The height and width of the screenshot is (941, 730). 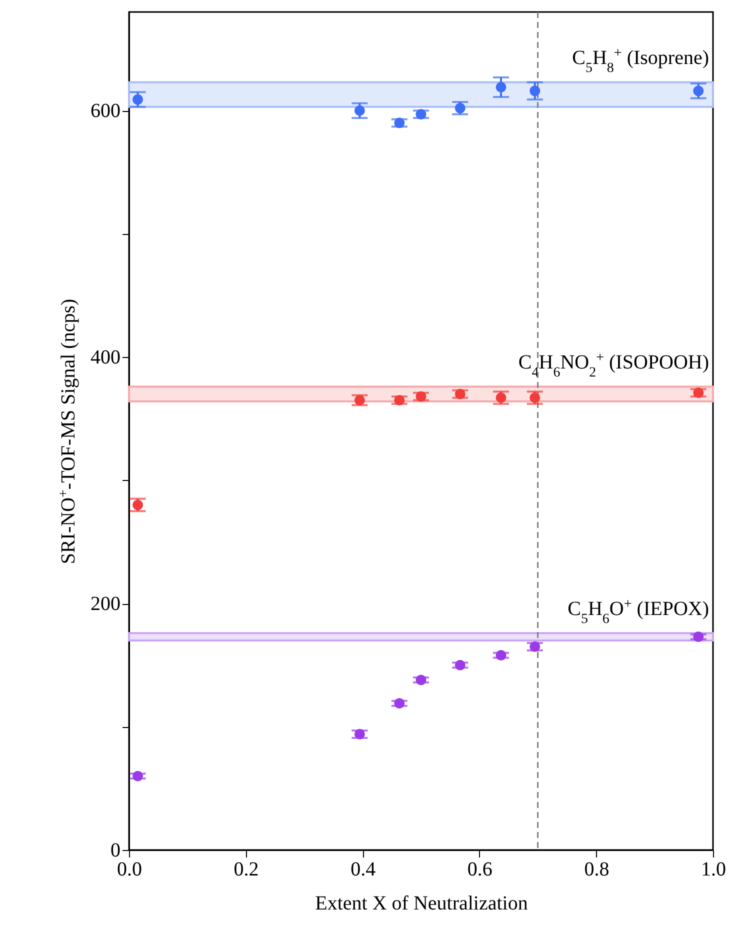 What do you see at coordinates (479, 869) in the screenshot?
I see `x-tick-label: 0.6` at bounding box center [479, 869].